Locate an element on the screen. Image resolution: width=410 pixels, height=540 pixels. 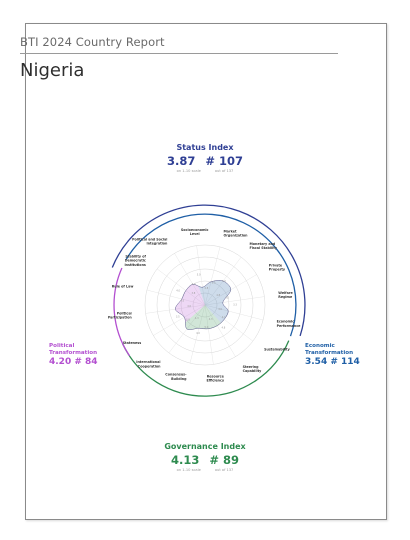
governance-index-score: 4.13 is located at coordinates (185, 460).